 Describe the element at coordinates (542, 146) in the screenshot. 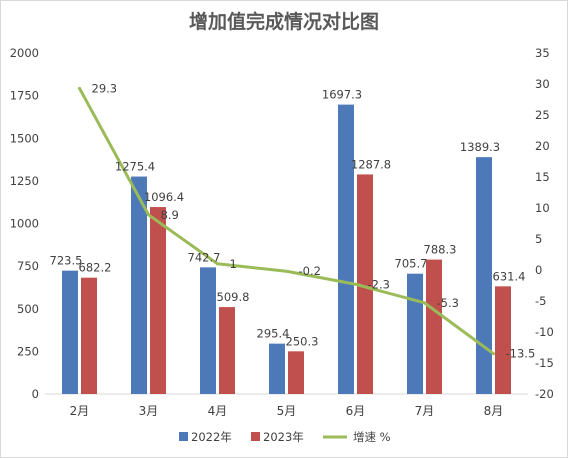

I see `y-right-tick-label: 20` at that location.